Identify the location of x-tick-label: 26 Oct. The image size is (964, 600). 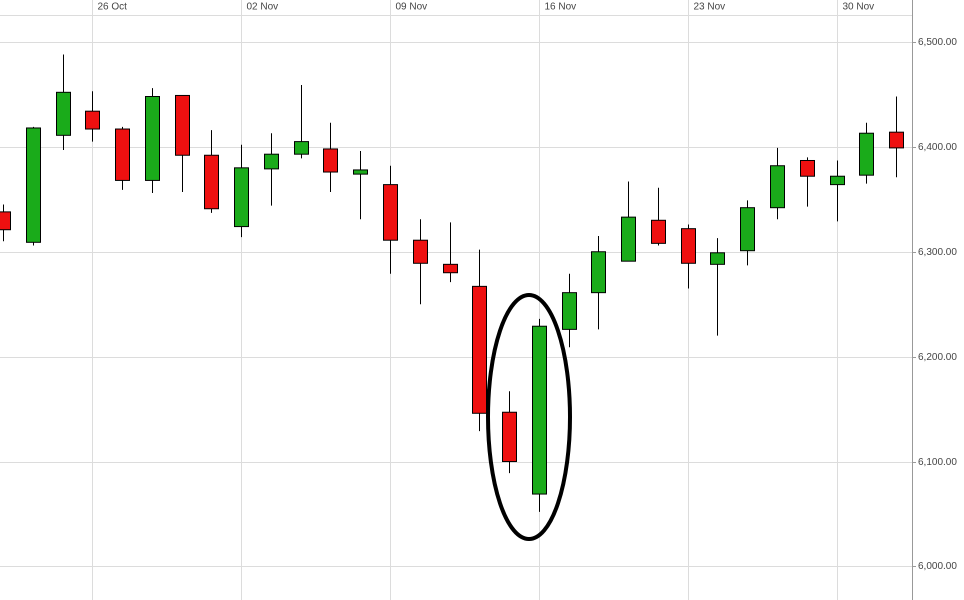
(113, 7).